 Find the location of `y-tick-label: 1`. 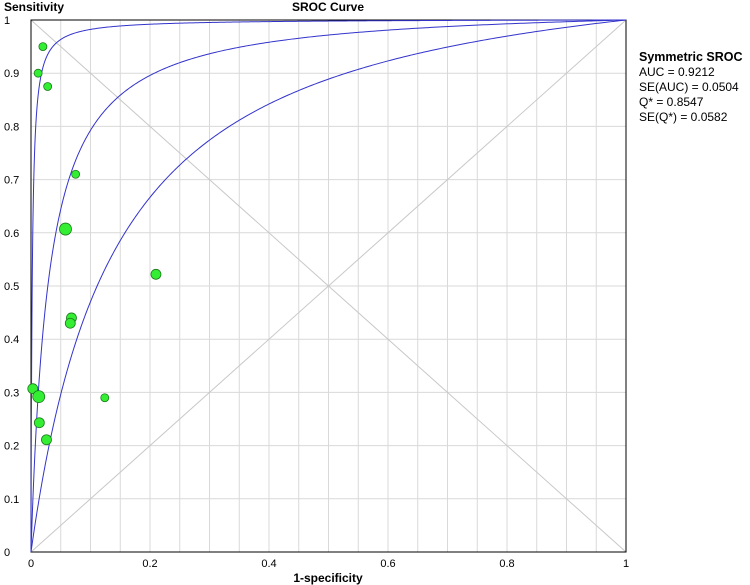

y-tick-label: 1 is located at coordinates (7, 21).